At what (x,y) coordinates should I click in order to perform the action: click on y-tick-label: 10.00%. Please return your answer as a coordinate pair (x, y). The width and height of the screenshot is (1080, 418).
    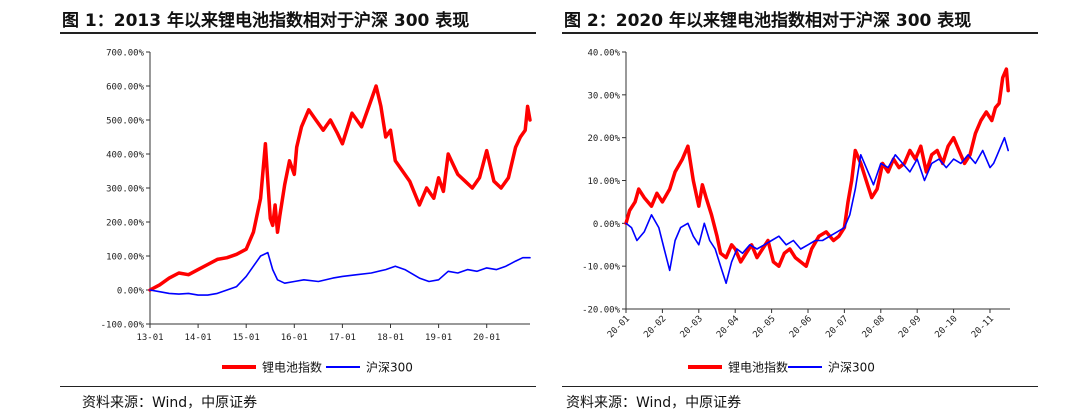
    Looking at the image, I should click on (603, 182).